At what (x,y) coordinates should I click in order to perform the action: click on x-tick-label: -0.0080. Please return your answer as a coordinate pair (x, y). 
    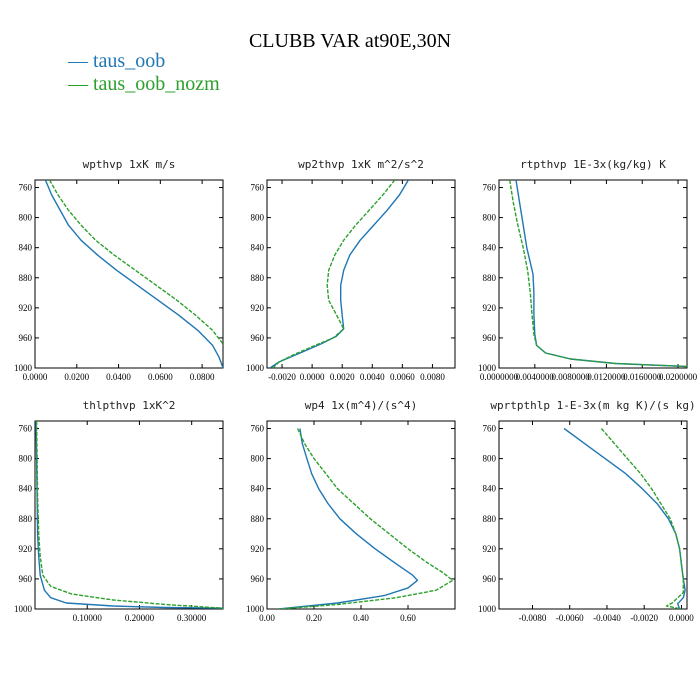
    Looking at the image, I should click on (533, 618).